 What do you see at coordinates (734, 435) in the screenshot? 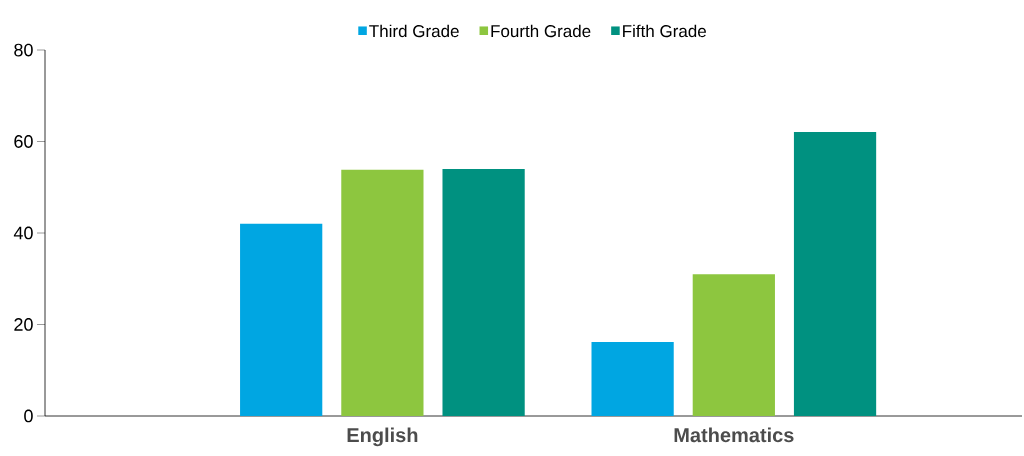
I see `x-tick-label: Mathematics` at bounding box center [734, 435].